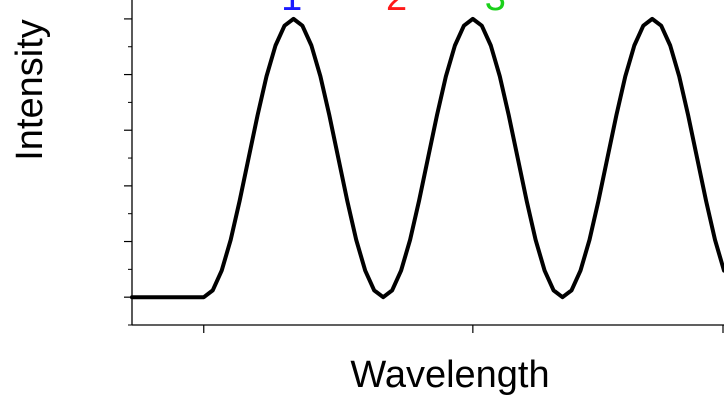  I want to click on peak-labels: 1 2 3, so click(393, 9).